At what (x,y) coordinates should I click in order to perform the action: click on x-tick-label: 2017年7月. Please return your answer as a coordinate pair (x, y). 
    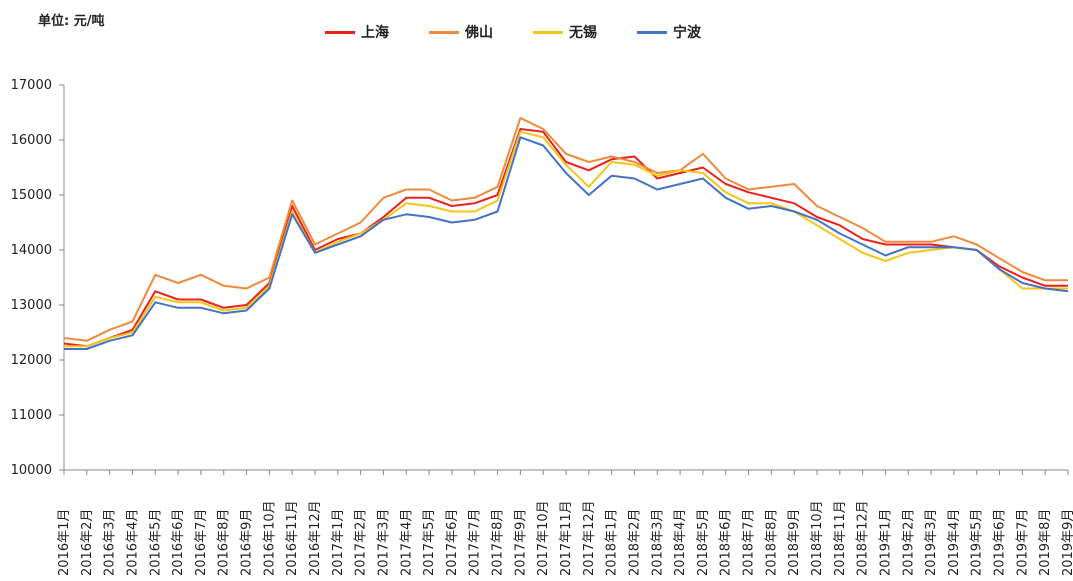
    Looking at the image, I should click on (475, 542).